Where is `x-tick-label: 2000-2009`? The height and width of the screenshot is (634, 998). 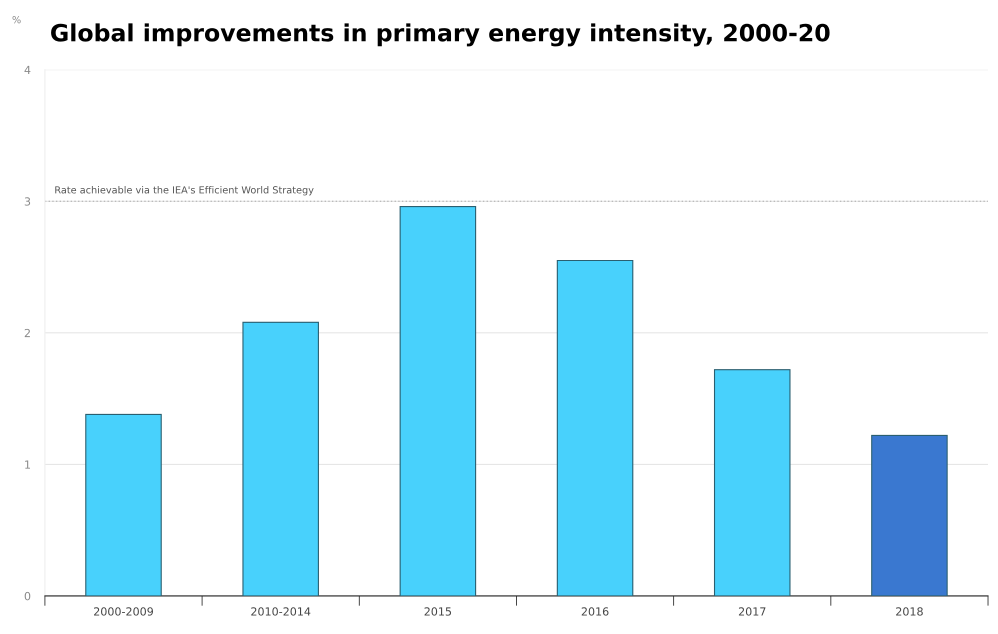
x-tick-label: 2000-2009 is located at coordinates (124, 611).